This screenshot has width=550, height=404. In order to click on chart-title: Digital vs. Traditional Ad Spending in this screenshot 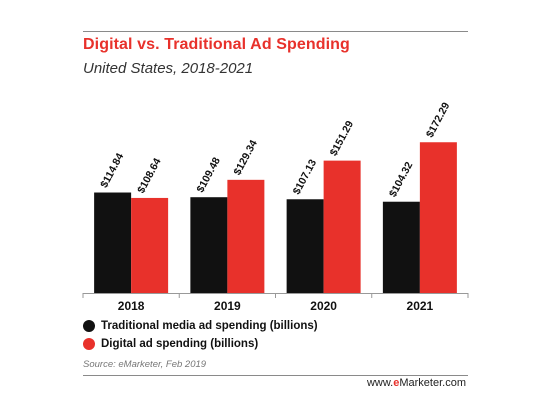, I will do `click(216, 44)`.